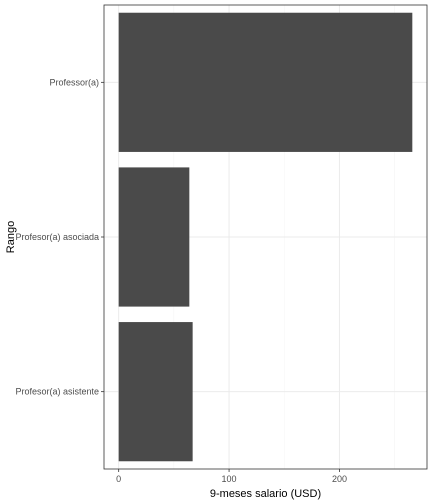 This screenshot has height=504, width=432. I want to click on x-tick-label: 200, so click(339, 479).